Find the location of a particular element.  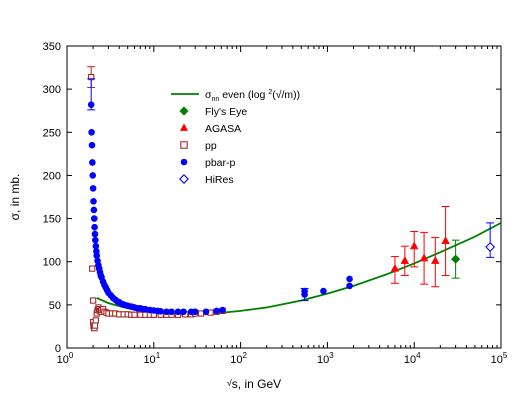

y-tick-label: 300 is located at coordinates (52, 90).